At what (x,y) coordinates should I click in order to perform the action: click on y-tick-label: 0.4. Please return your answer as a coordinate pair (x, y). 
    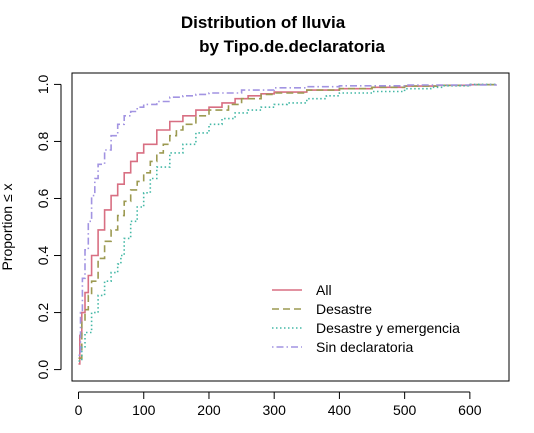
    Looking at the image, I should click on (43, 256).